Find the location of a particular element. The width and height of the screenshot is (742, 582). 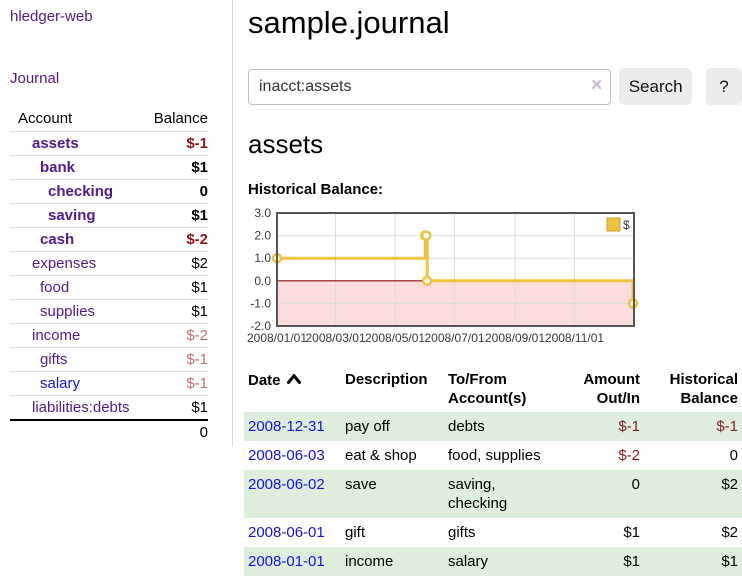

account-link-supplies: supplies is located at coordinates (68, 311).